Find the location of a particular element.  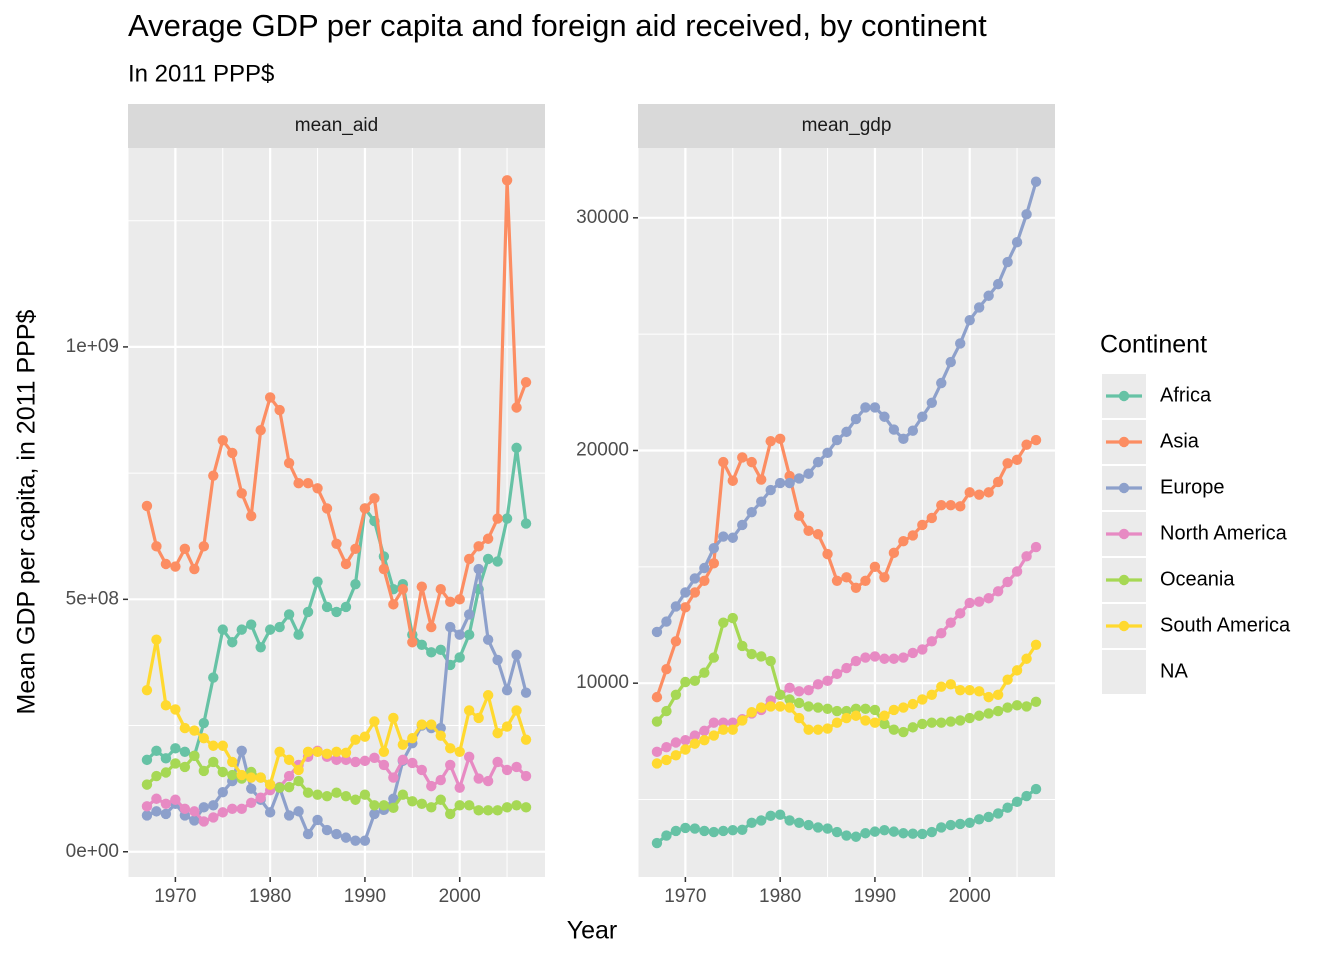

x-tick-label: 1970 is located at coordinates (685, 896).